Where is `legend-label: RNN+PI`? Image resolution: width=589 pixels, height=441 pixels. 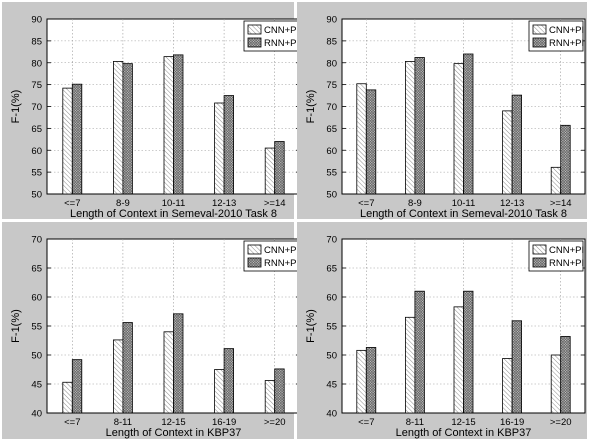 legend-label: RNN+PI is located at coordinates (566, 263).